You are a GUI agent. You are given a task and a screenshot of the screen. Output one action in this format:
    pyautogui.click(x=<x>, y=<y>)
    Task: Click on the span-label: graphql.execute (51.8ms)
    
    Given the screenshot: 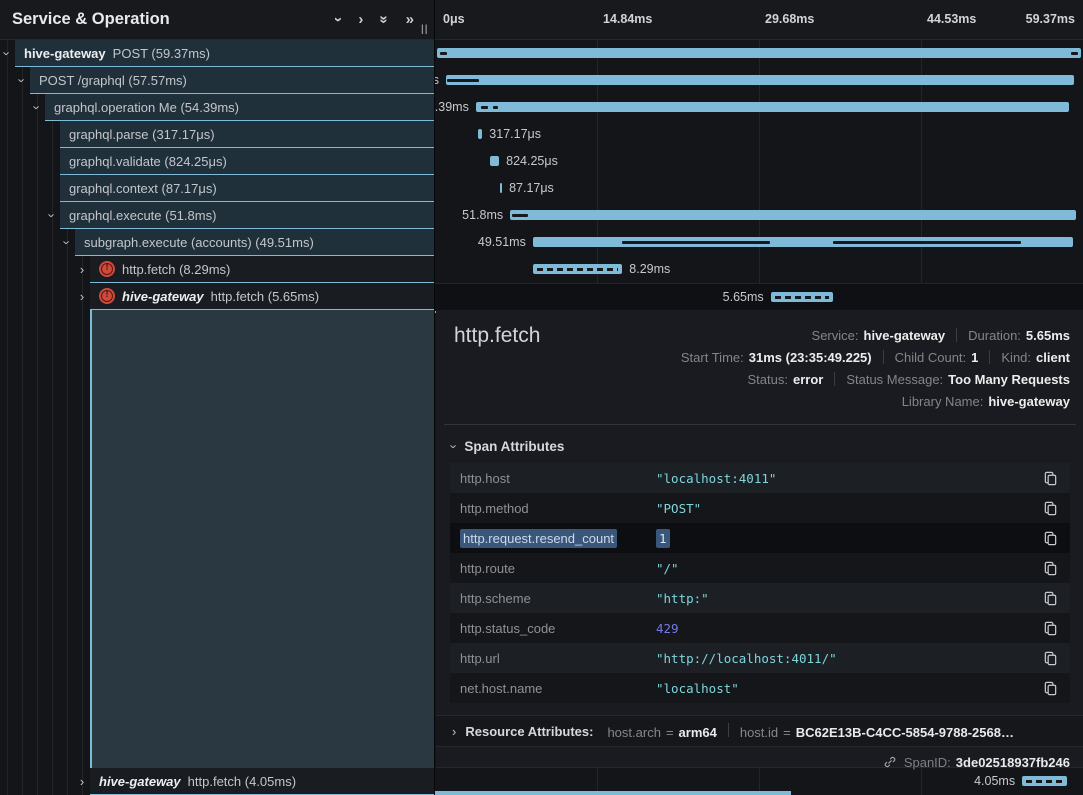 What is the action you would take?
    pyautogui.click(x=143, y=215)
    